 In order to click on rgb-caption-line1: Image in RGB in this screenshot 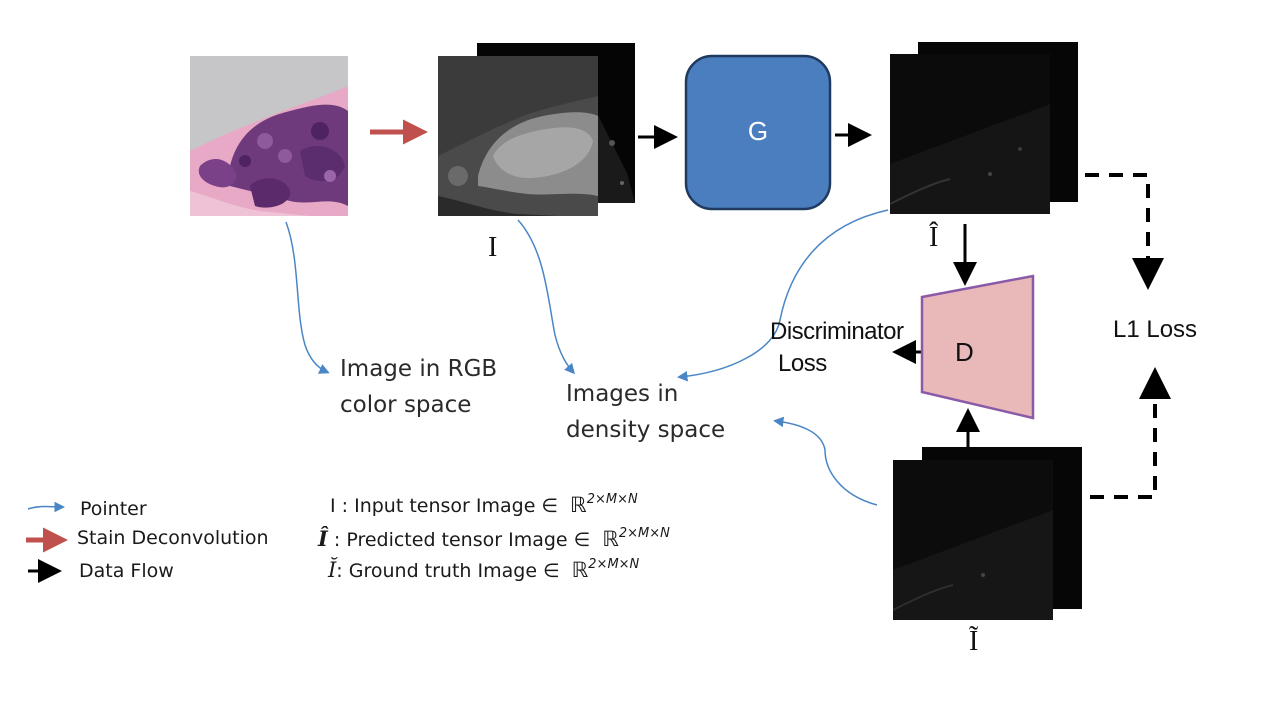, I will do `click(419, 369)`.